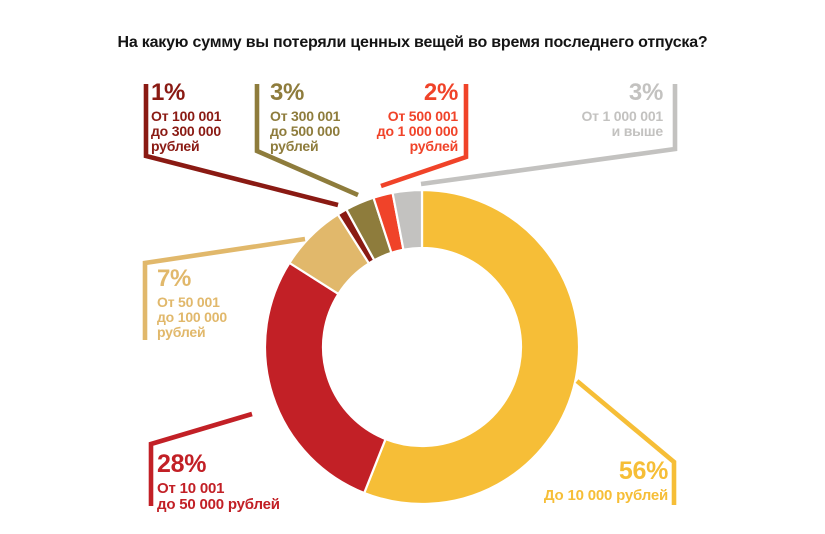 The image size is (825, 534). I want to click on leader-line-1-28pct, so click(200, 458).